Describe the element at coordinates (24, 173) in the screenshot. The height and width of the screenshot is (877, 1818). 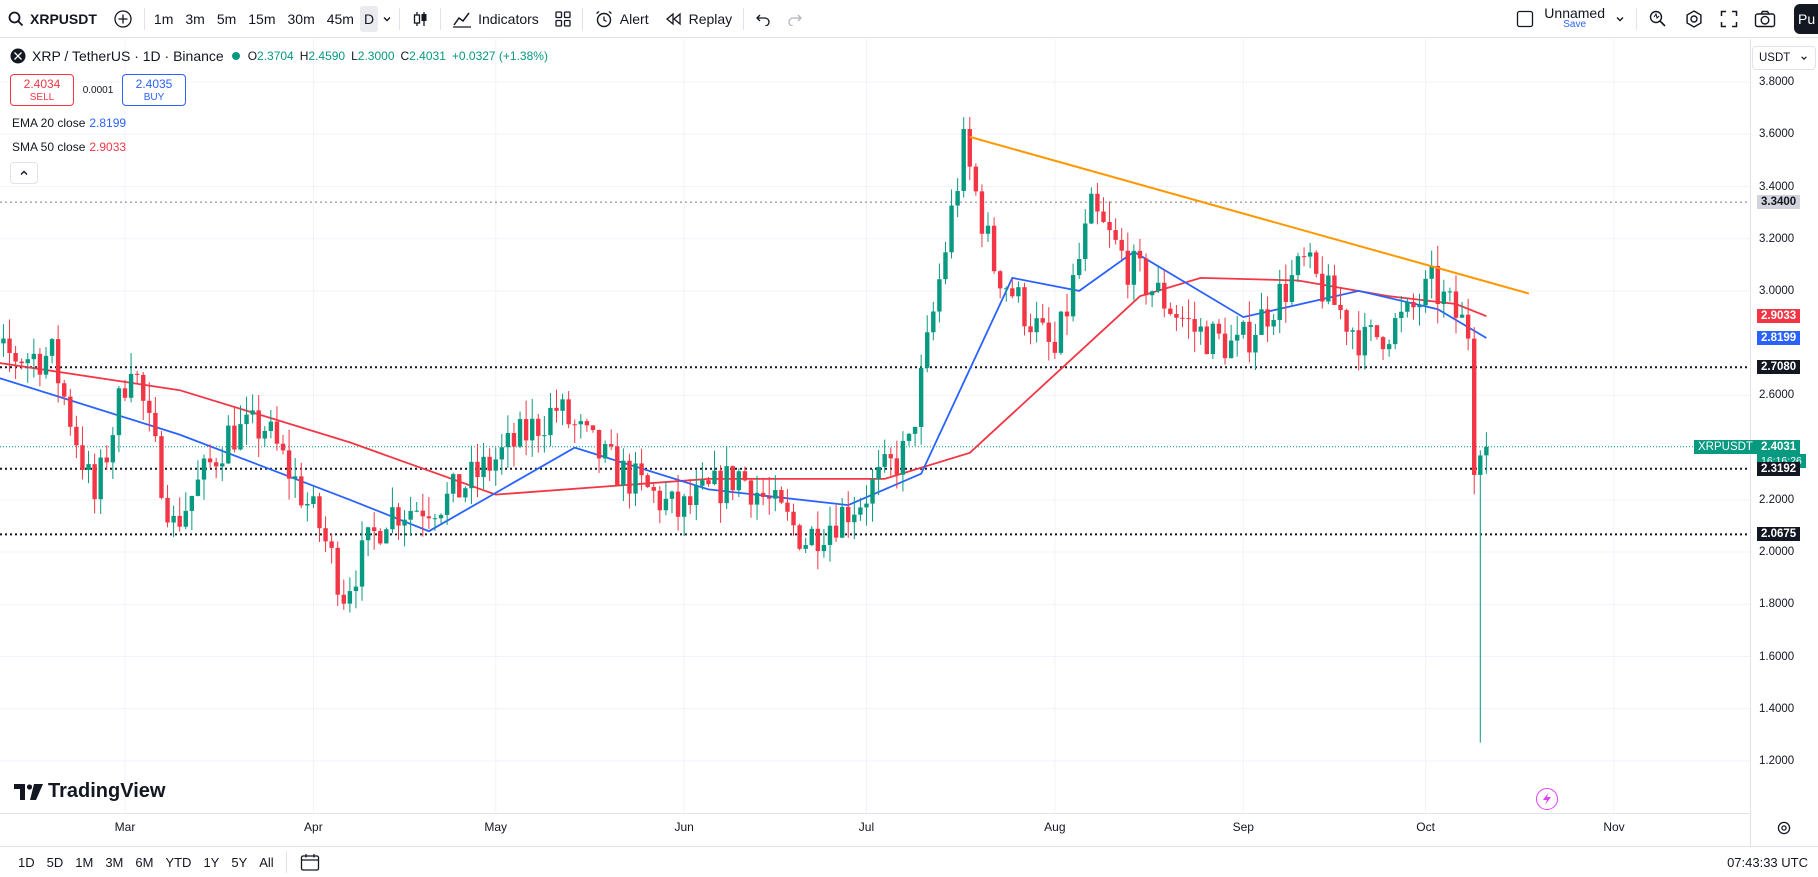
I see `collapse-legend-button` at that location.